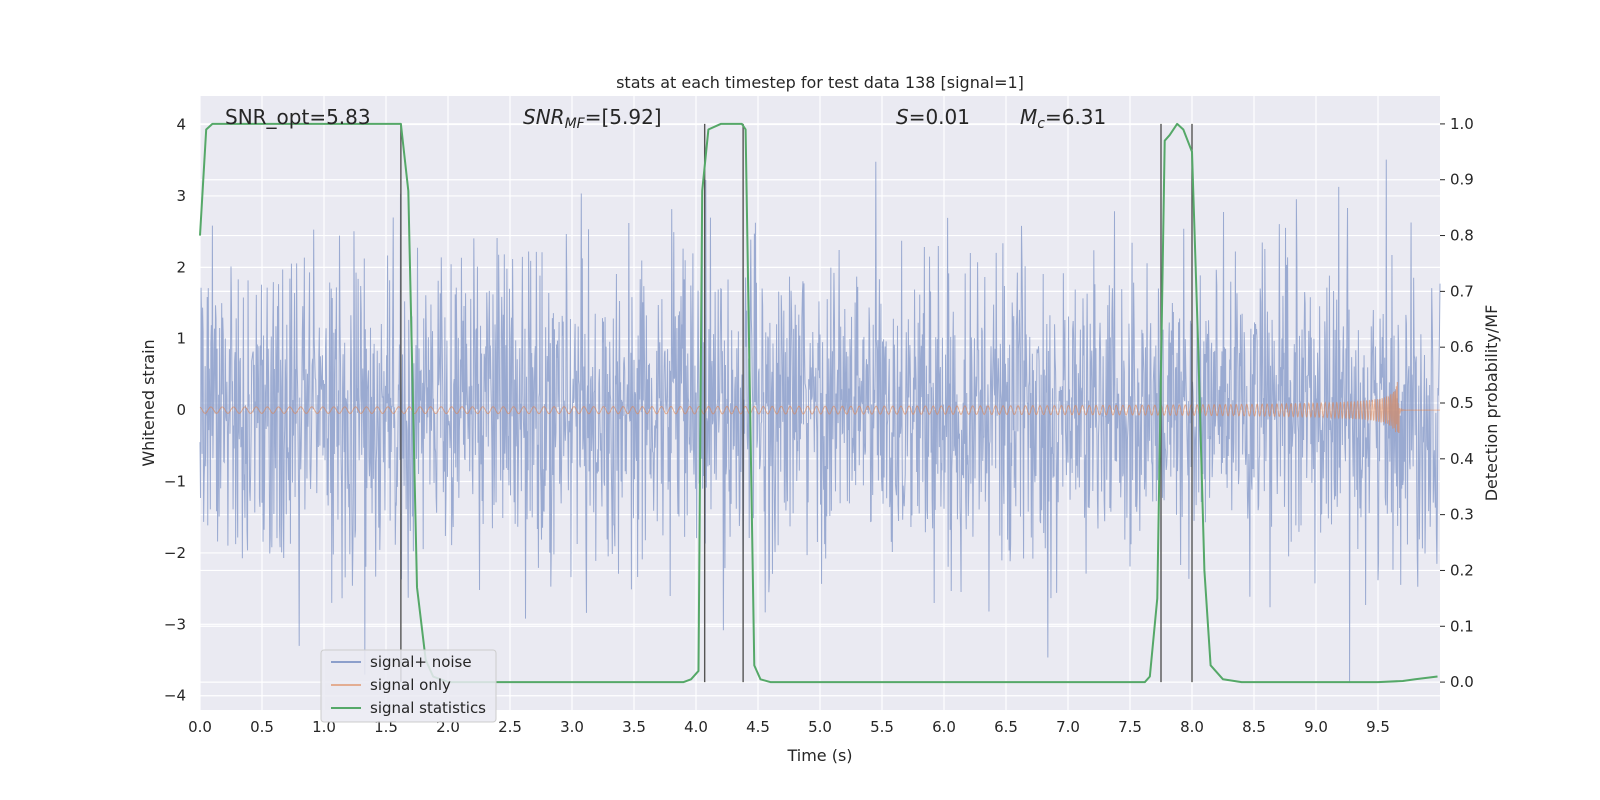 The image size is (1600, 800). I want to click on y2-tick-label: 0.0, so click(1462, 682).